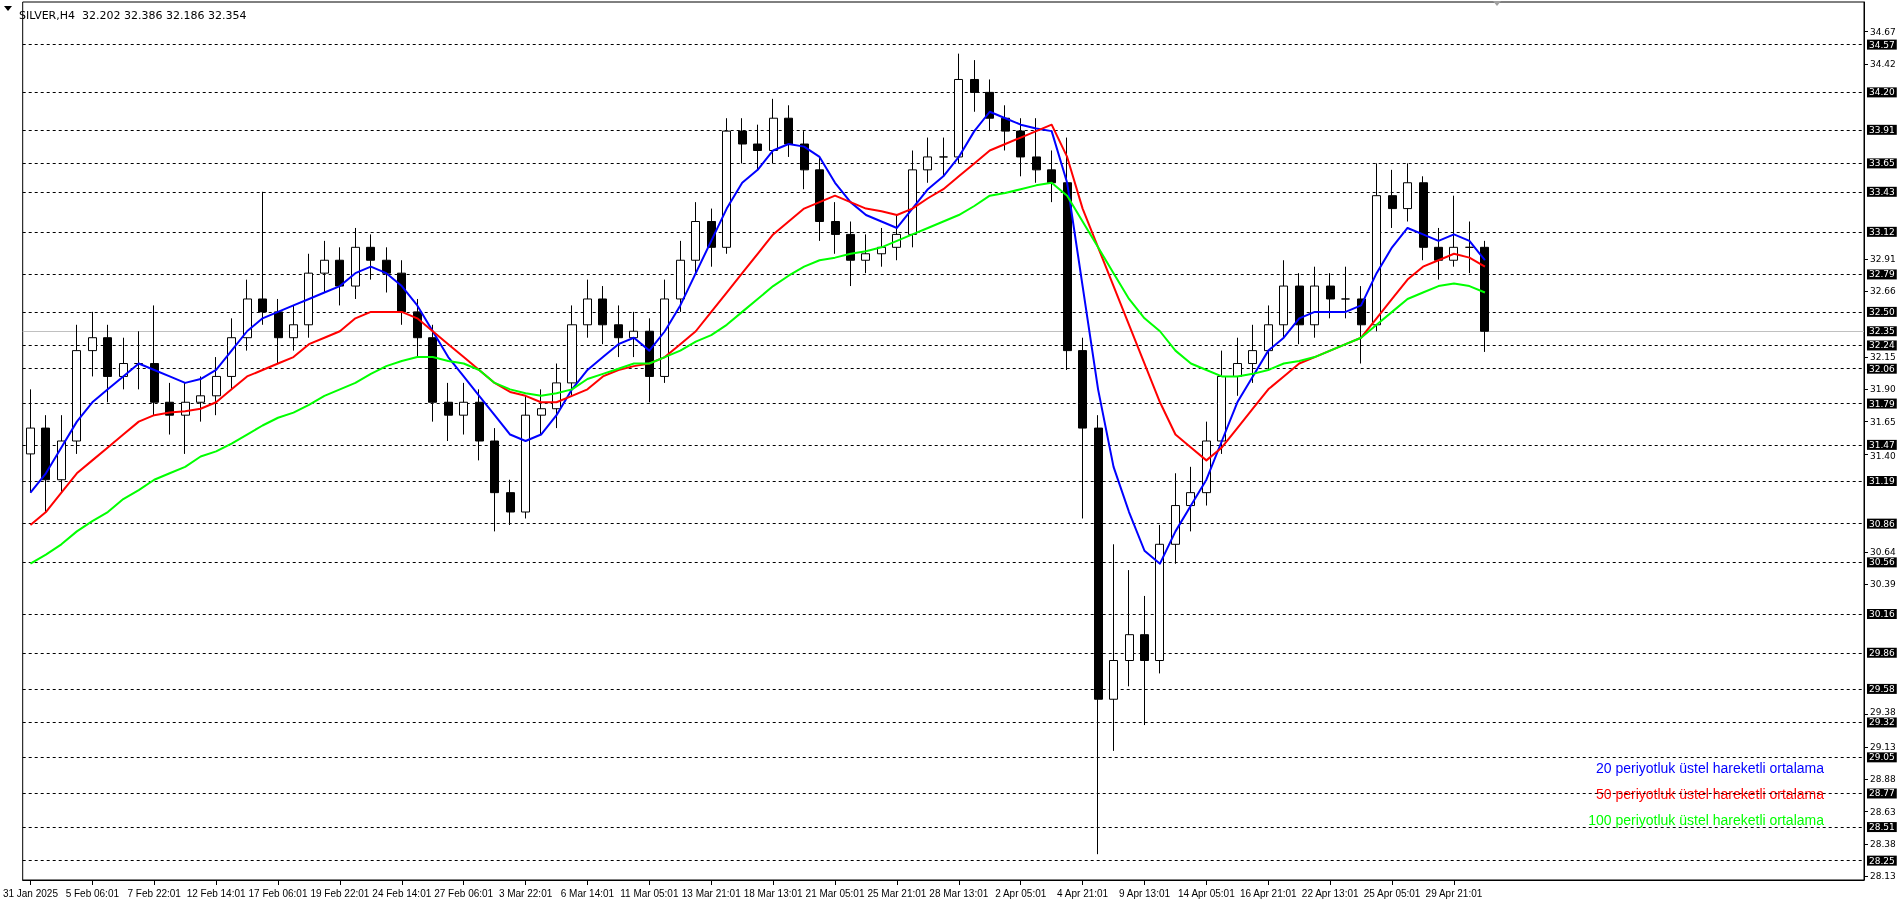 The image size is (1904, 910). Describe the element at coordinates (1454, 893) in the screenshot. I see `x-tick-label: 29 Apr 21:01` at that location.